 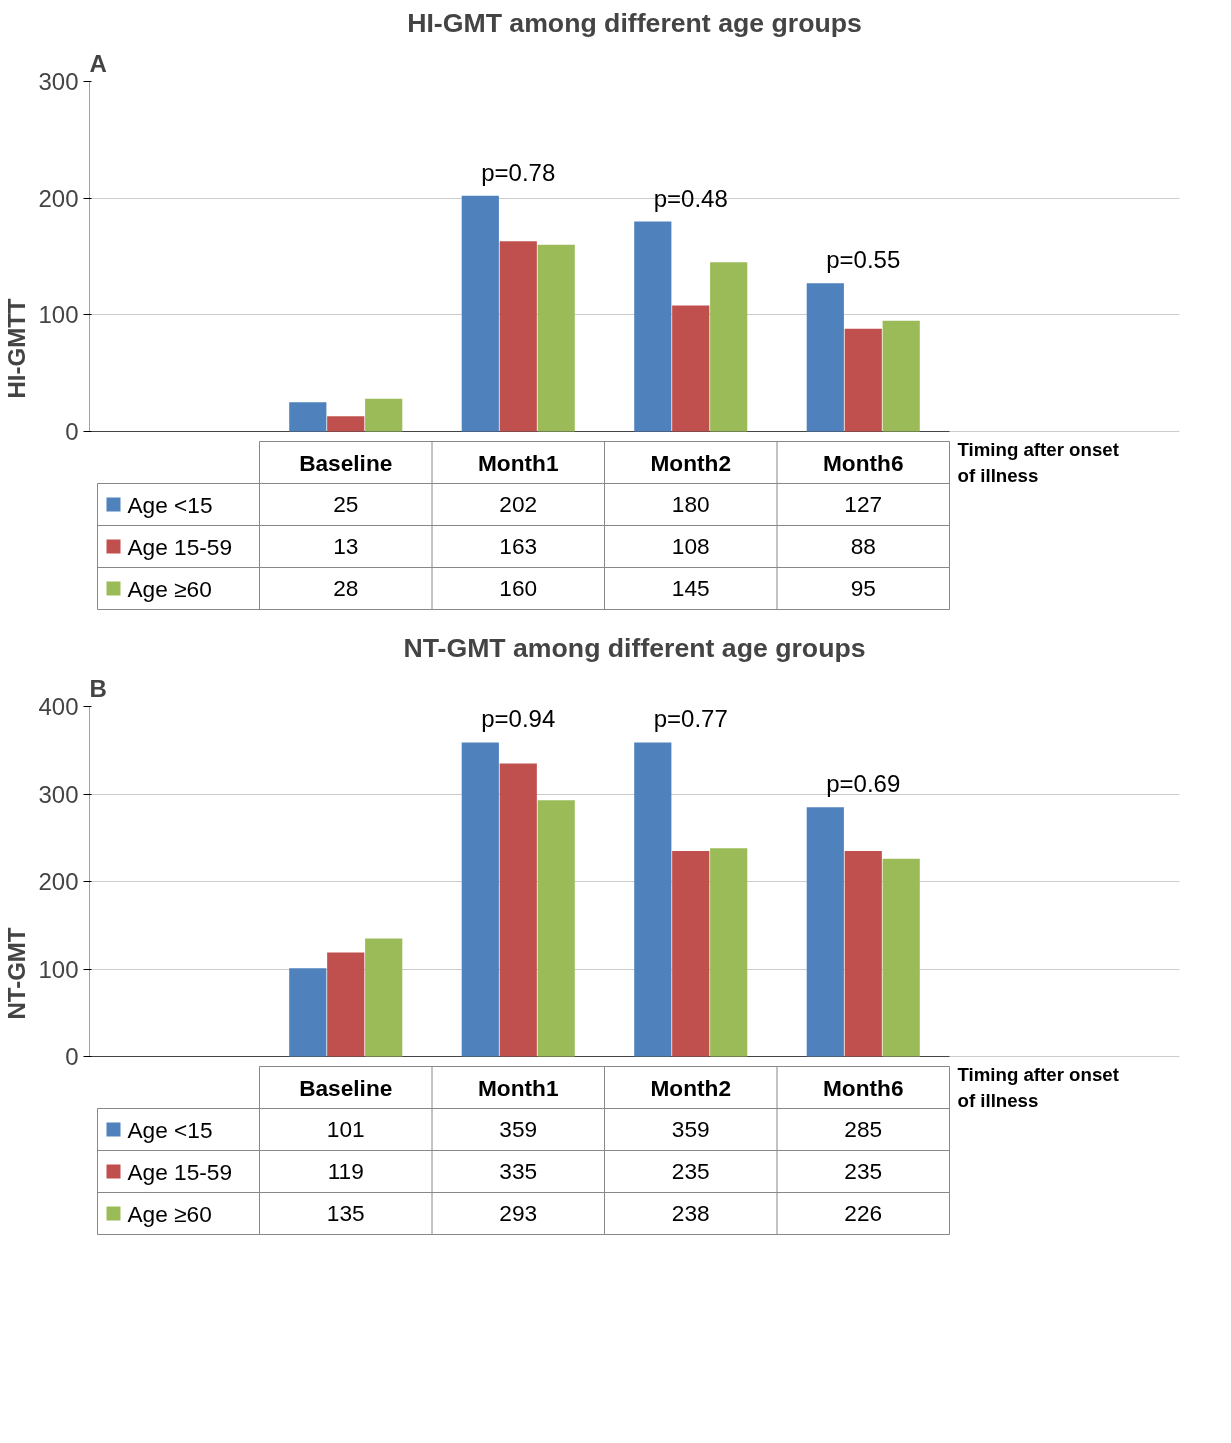 I want to click on data-label: 13, so click(x=346, y=546).